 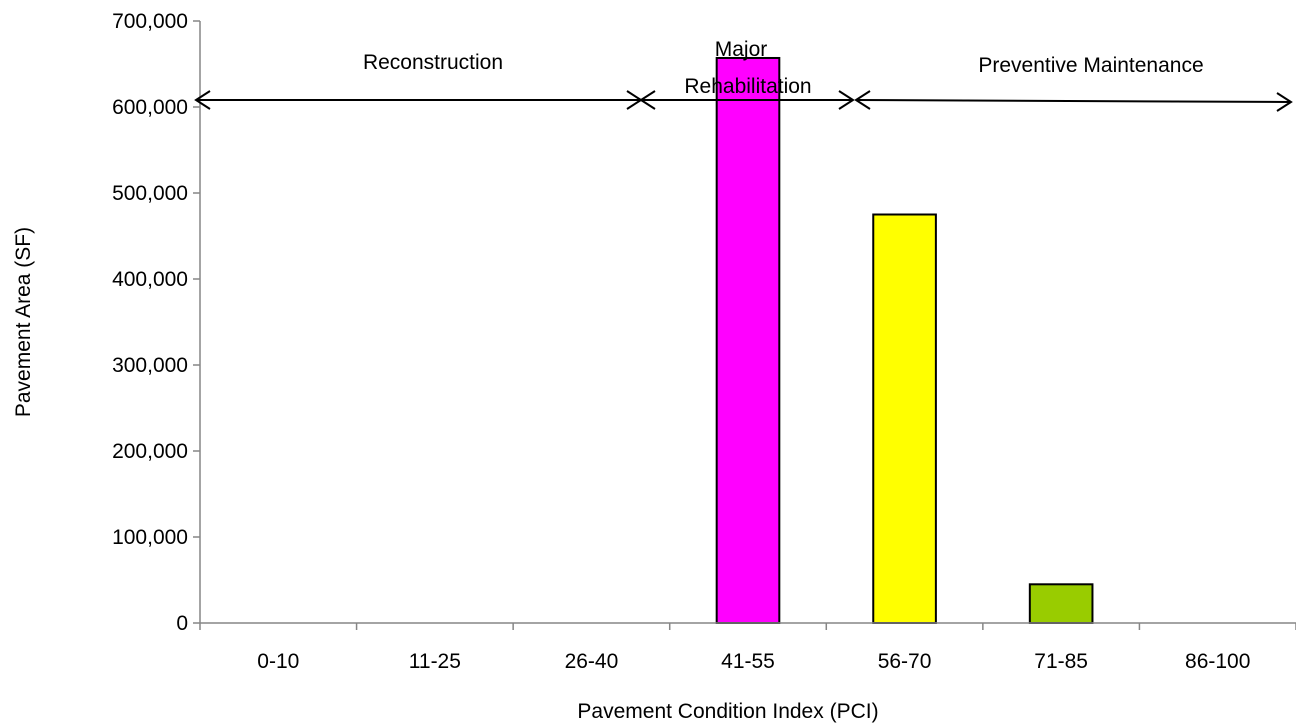 I want to click on region-label: Preventive Maintenance, so click(x=1090, y=65).